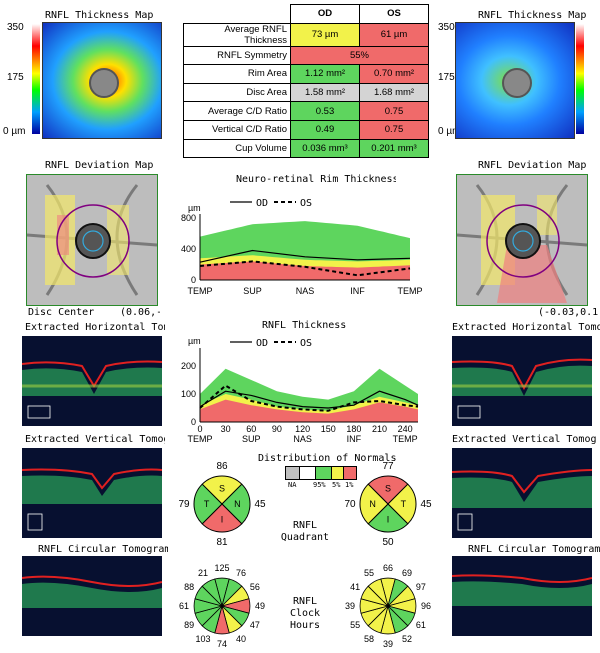 The height and width of the screenshot is (653, 600). I want to click on rnfl-legend-od: OD, so click(262, 343).